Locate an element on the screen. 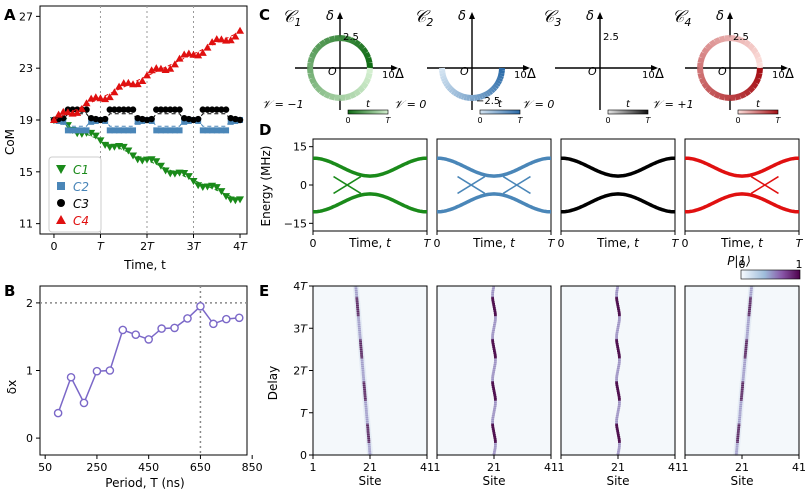 Image resolution: width=806 pixels, height=493 pixels. legend-label: C3 is located at coordinates (81, 204).